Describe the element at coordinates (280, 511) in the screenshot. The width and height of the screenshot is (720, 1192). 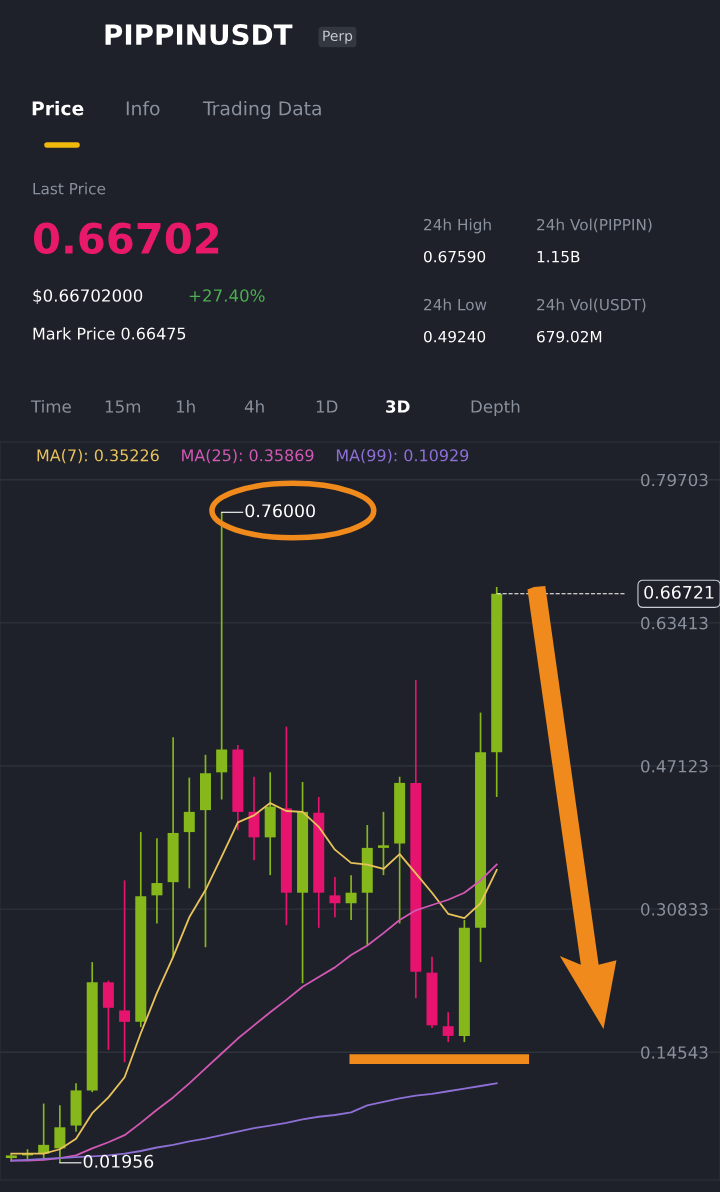
I see `annotation: 0.76000` at that location.